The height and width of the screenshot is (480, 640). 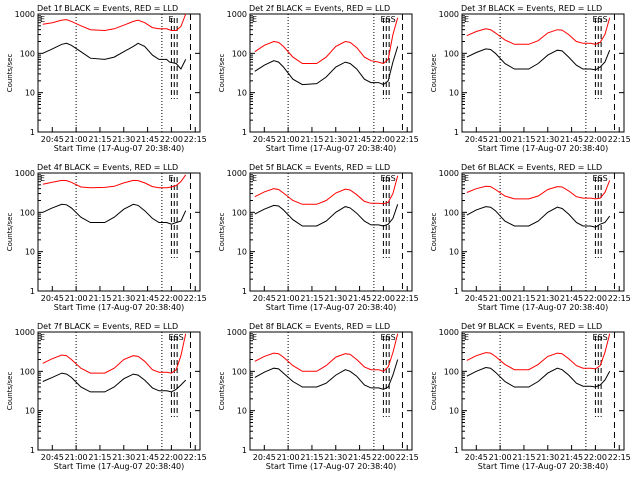 I want to click on chart-title: Det 8f BLACK = Events, RED = LLD, so click(x=319, y=326).